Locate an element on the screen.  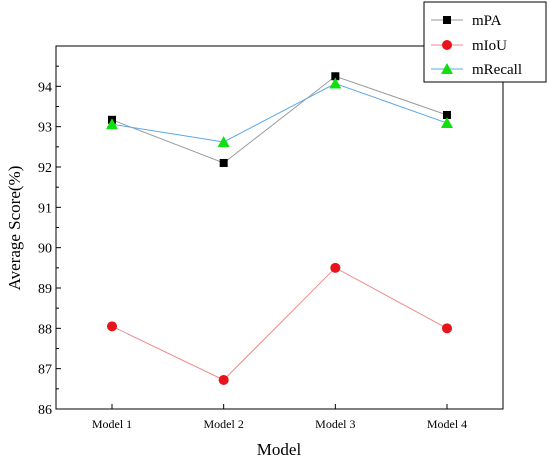
y-tick-label: 91 is located at coordinates (45, 208).